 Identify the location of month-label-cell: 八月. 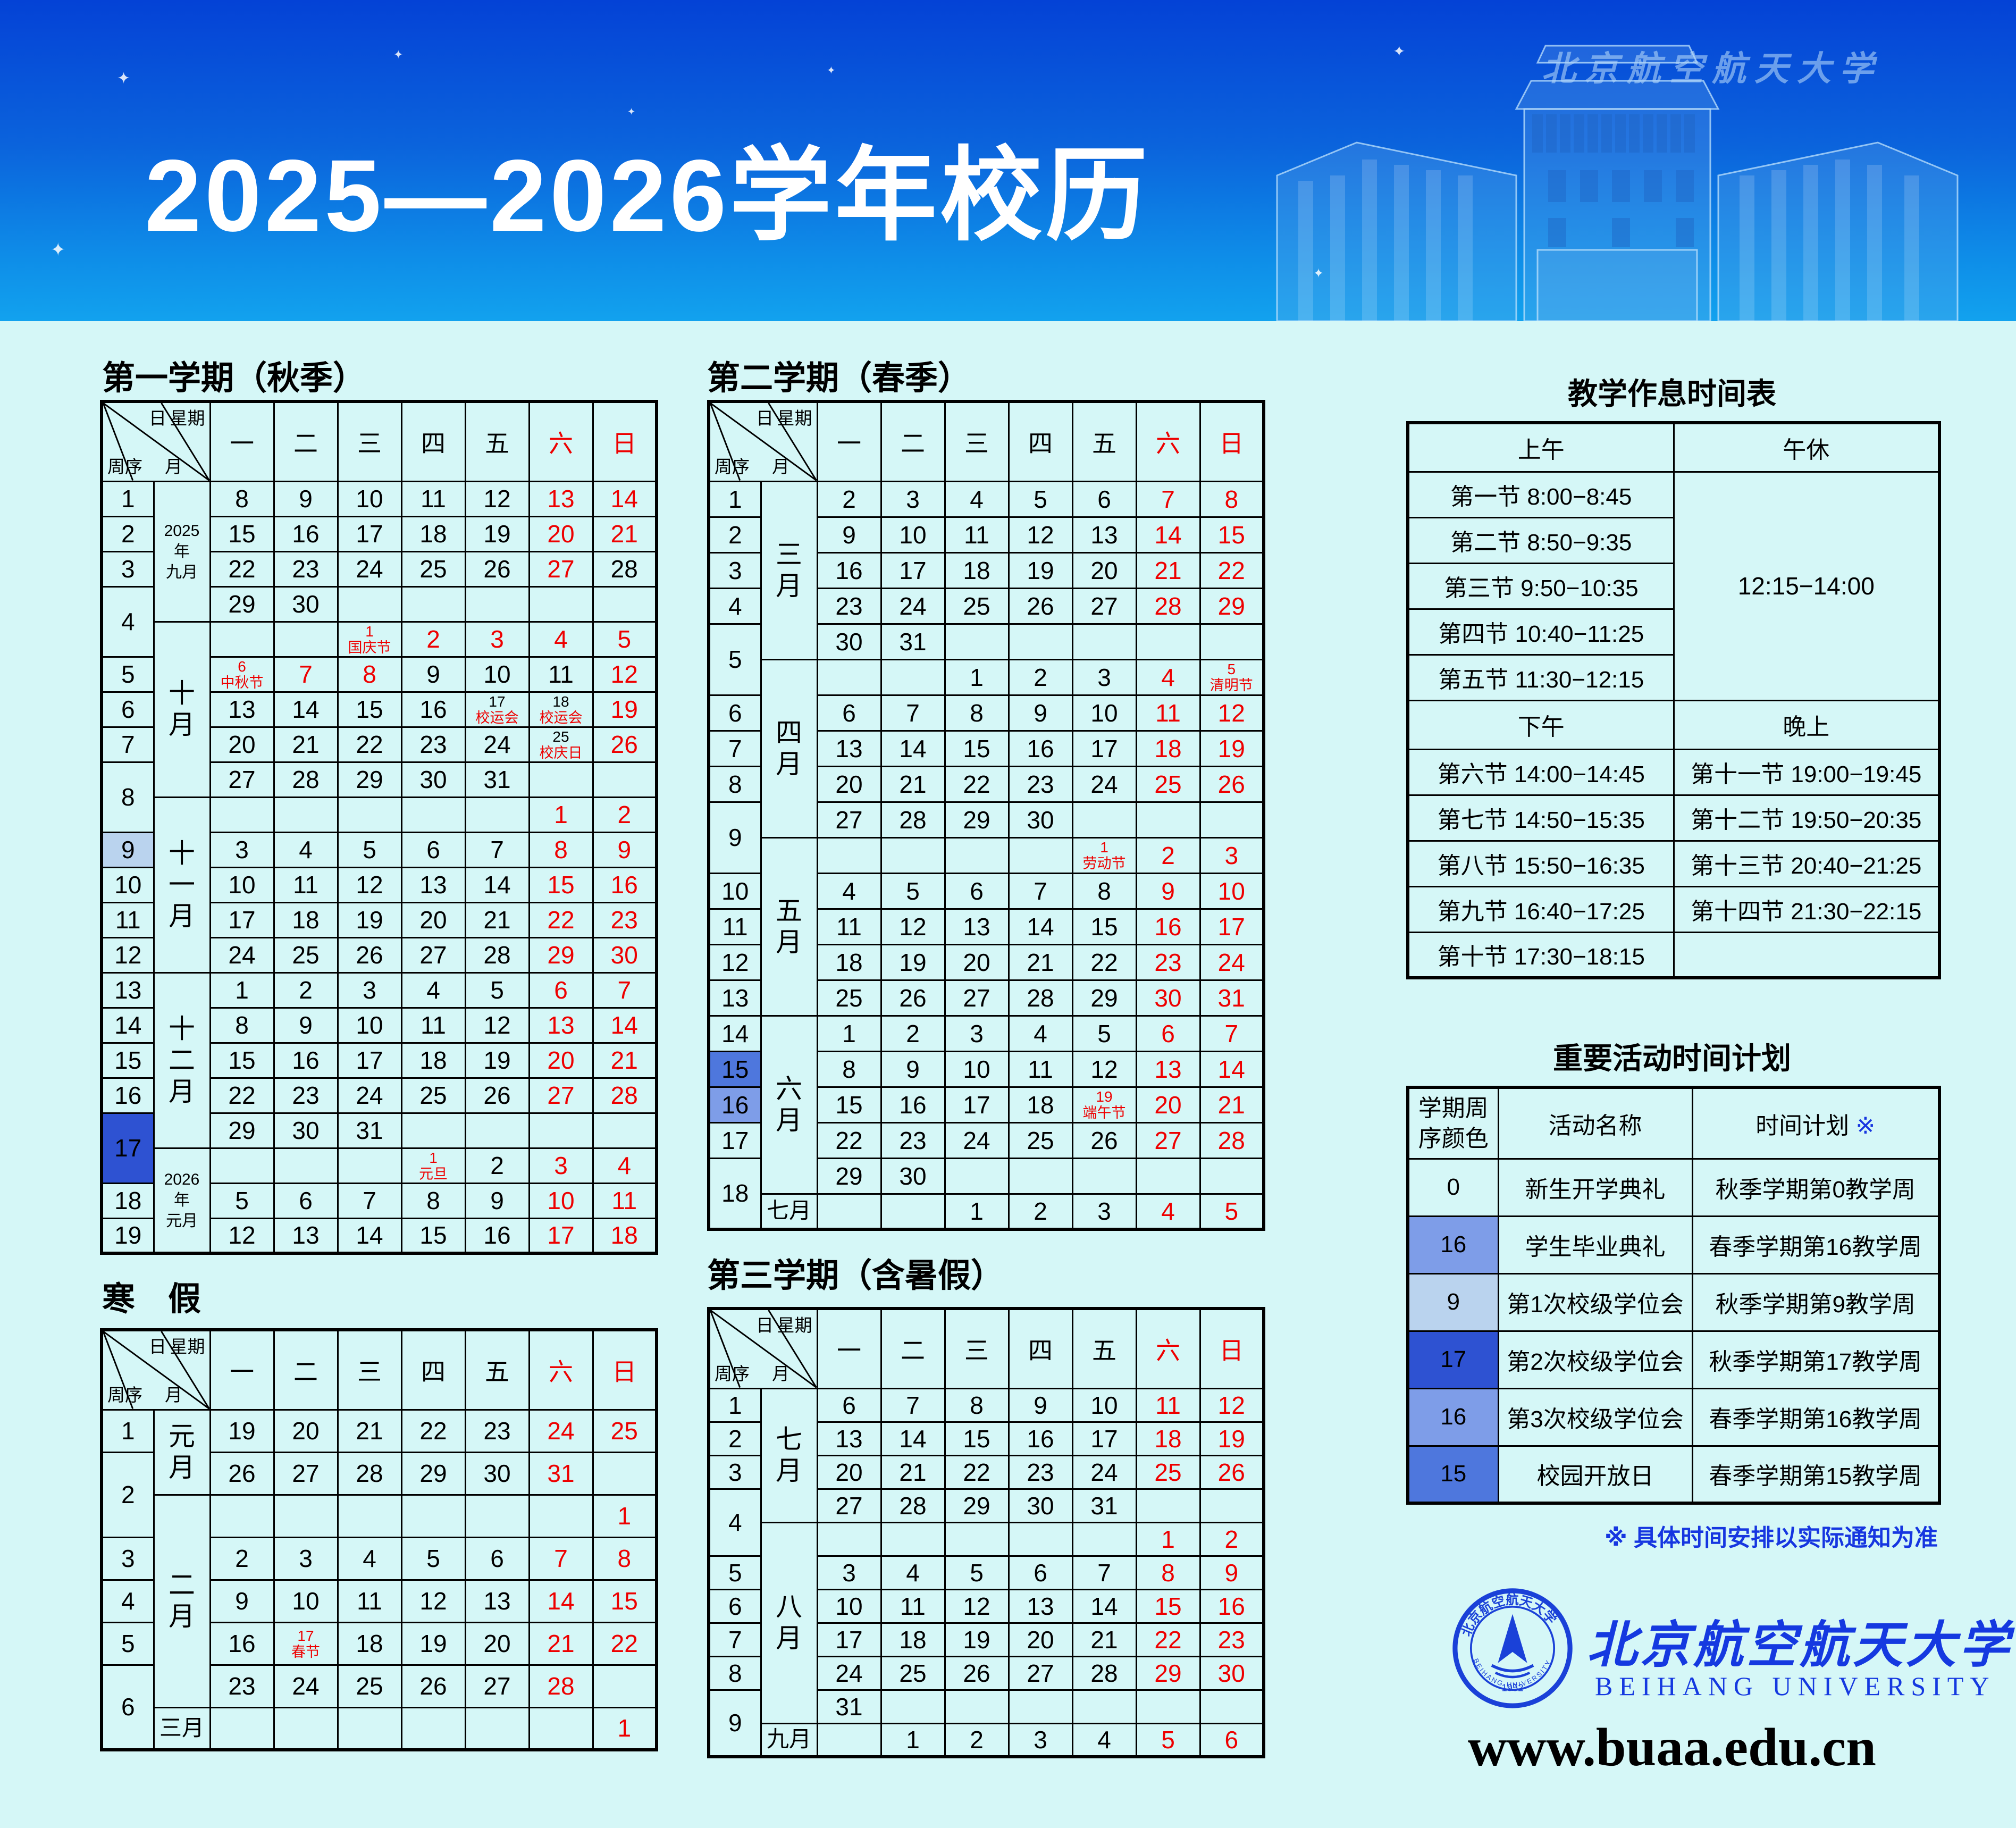
(789, 1622).